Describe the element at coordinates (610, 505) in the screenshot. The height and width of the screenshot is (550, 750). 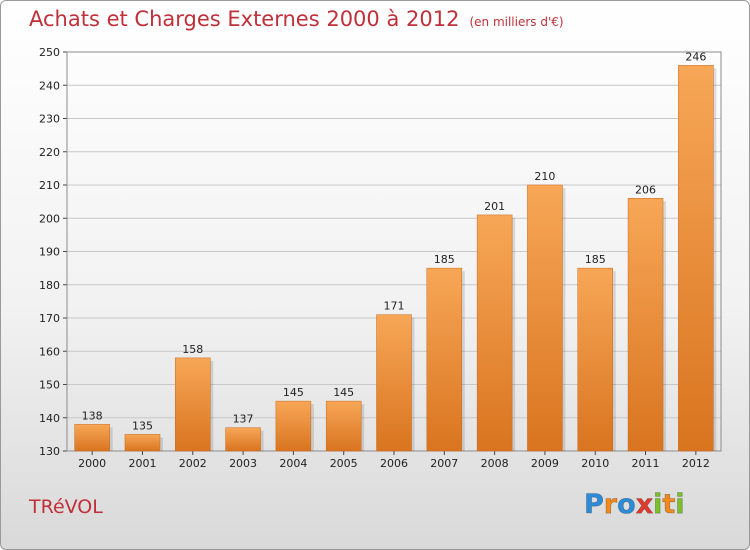
I see `logo-letter: r` at that location.